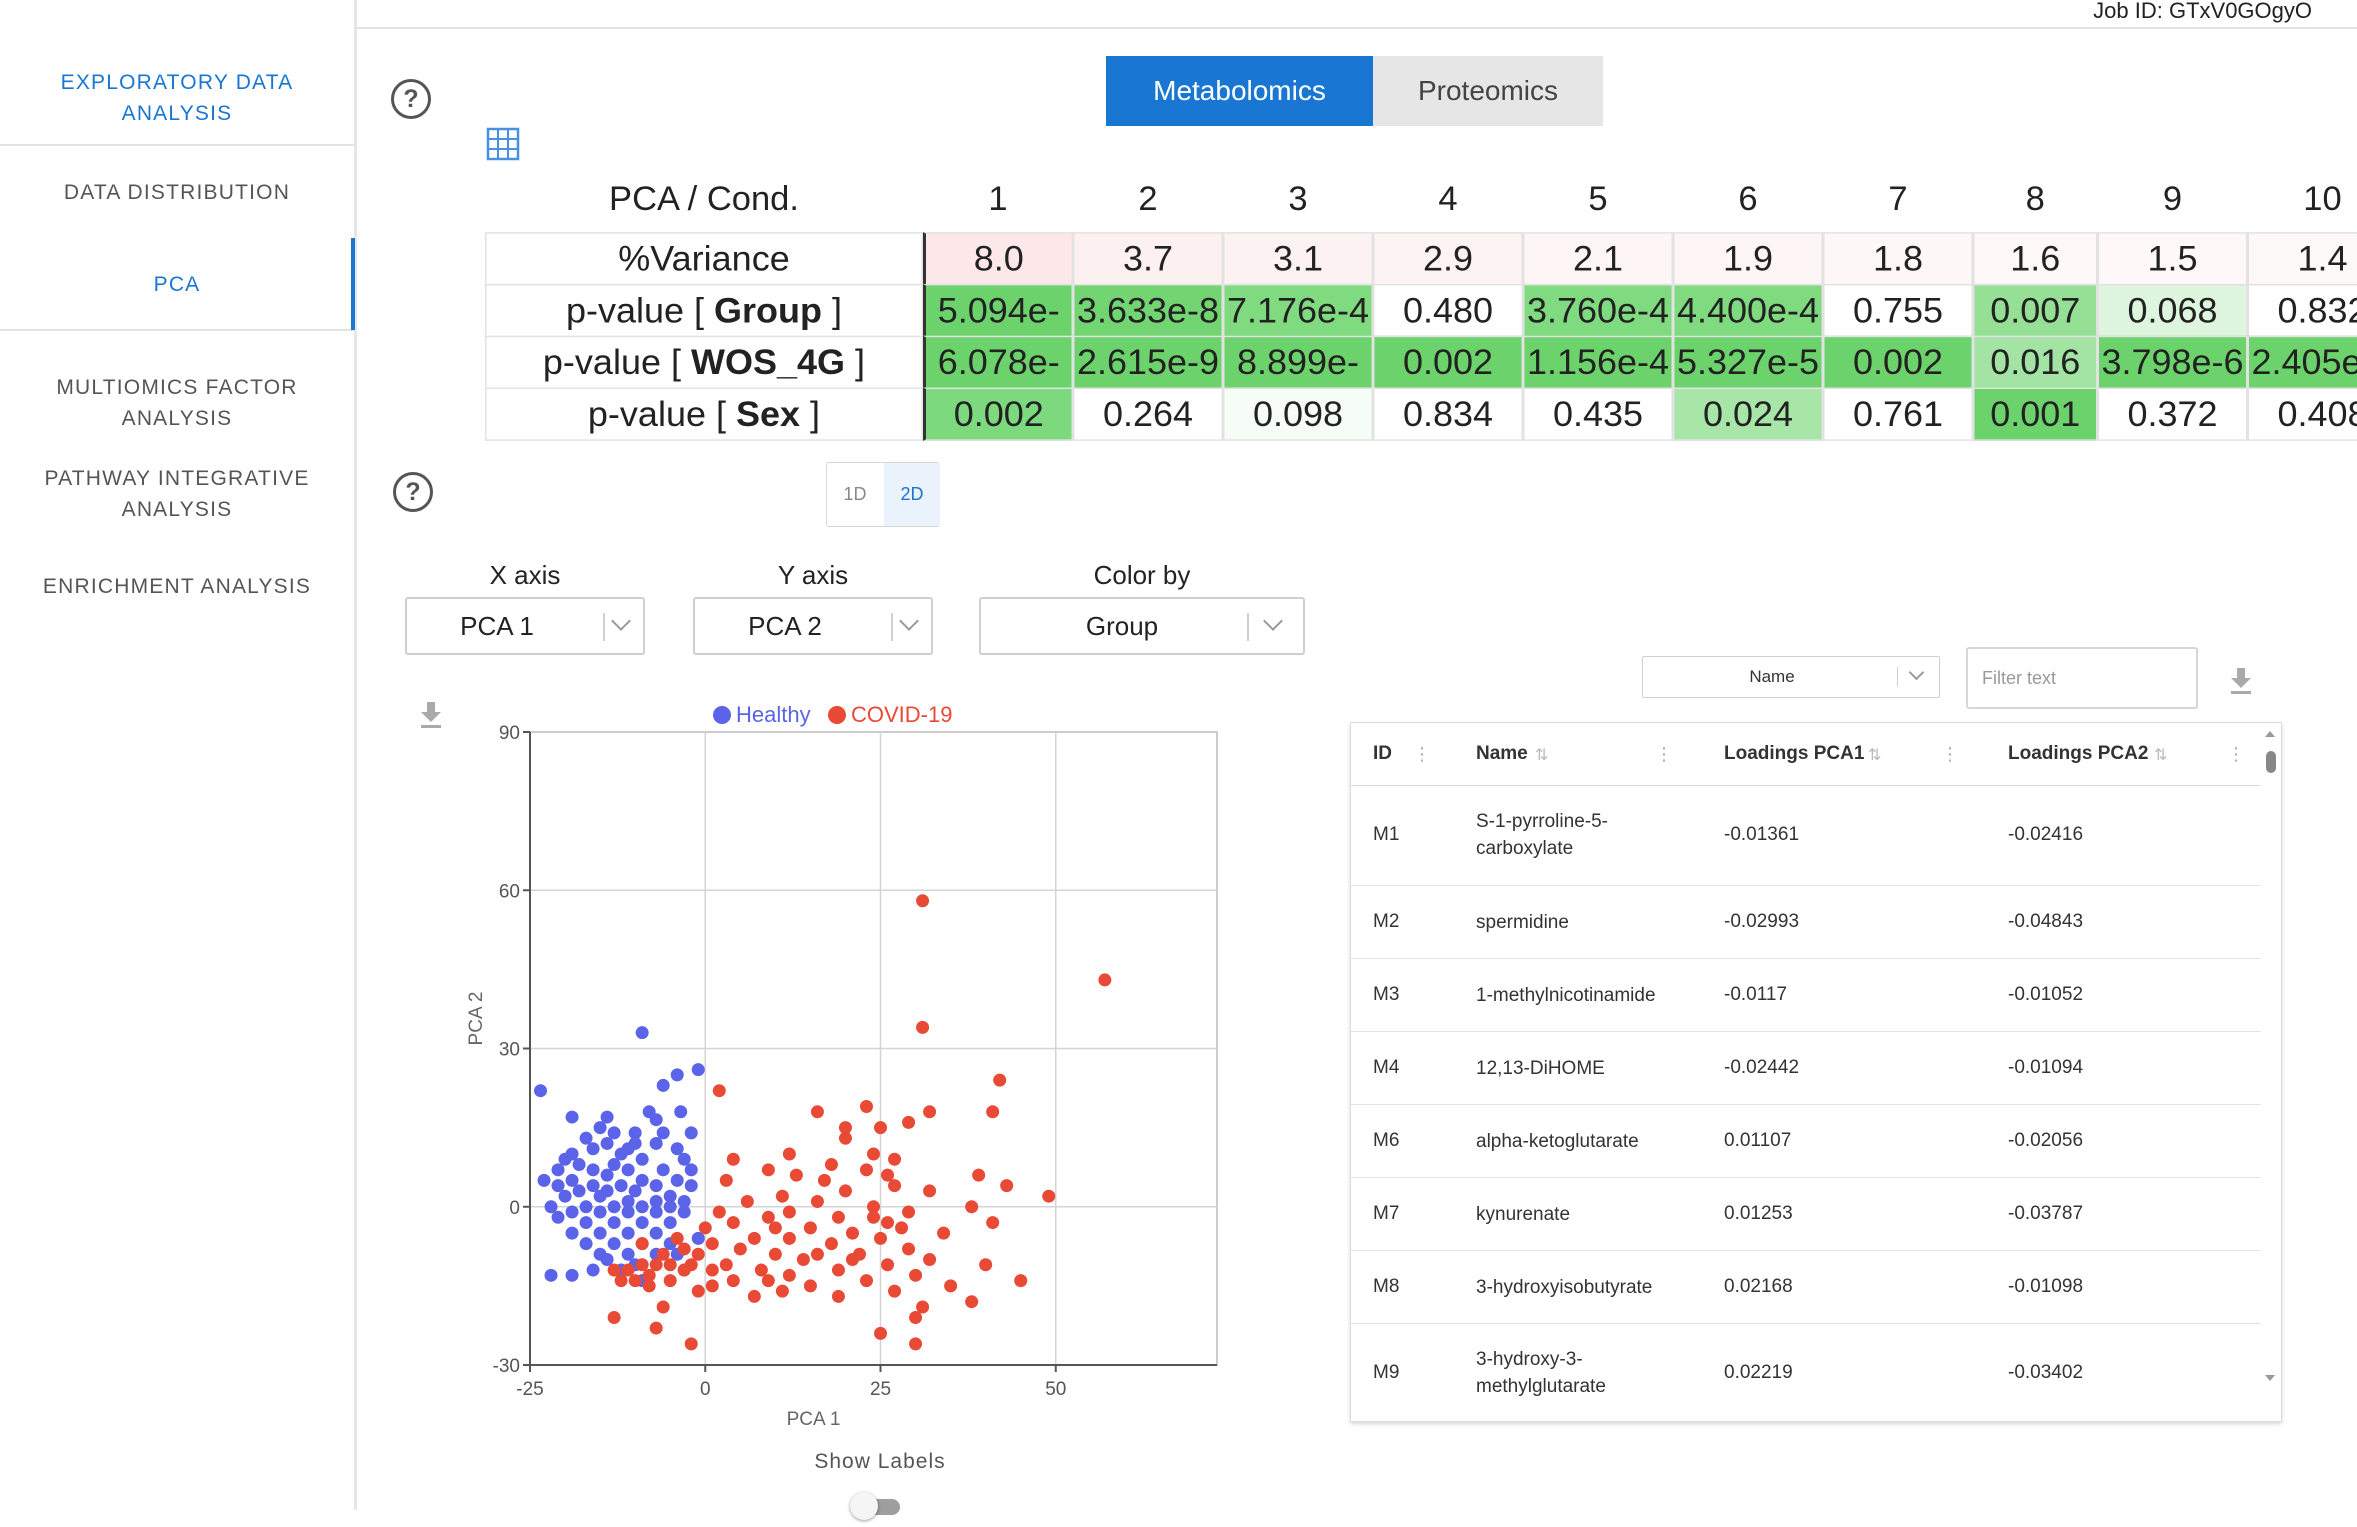 This screenshot has height=1527, width=2357. What do you see at coordinates (177, 586) in the screenshot?
I see `sidebar-item-enrichment-analysis: ENRICHMENT ANALYSIS` at bounding box center [177, 586].